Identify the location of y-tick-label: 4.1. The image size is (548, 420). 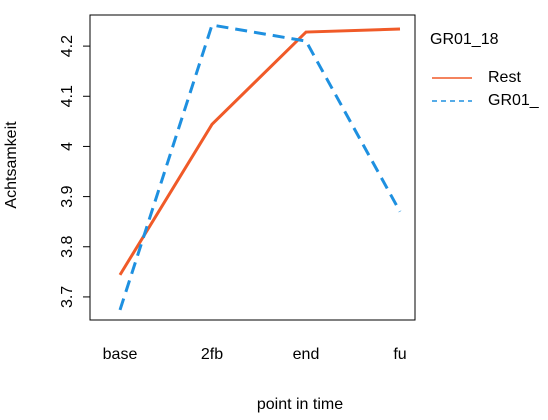
(67, 96).